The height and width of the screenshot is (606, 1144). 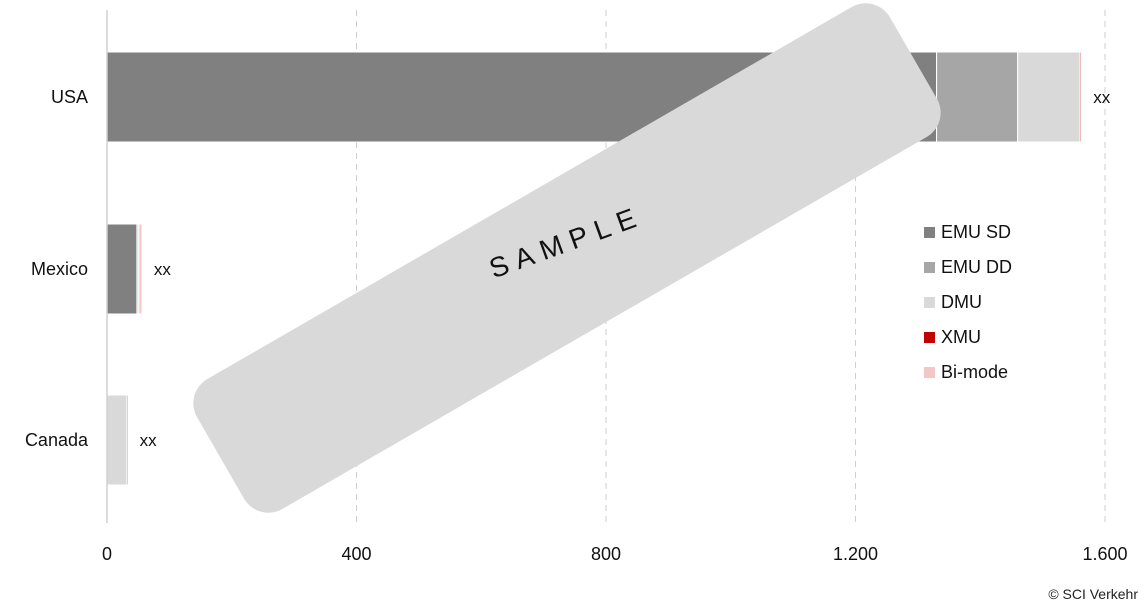 I want to click on x-tick-label: 0, so click(x=107, y=554).